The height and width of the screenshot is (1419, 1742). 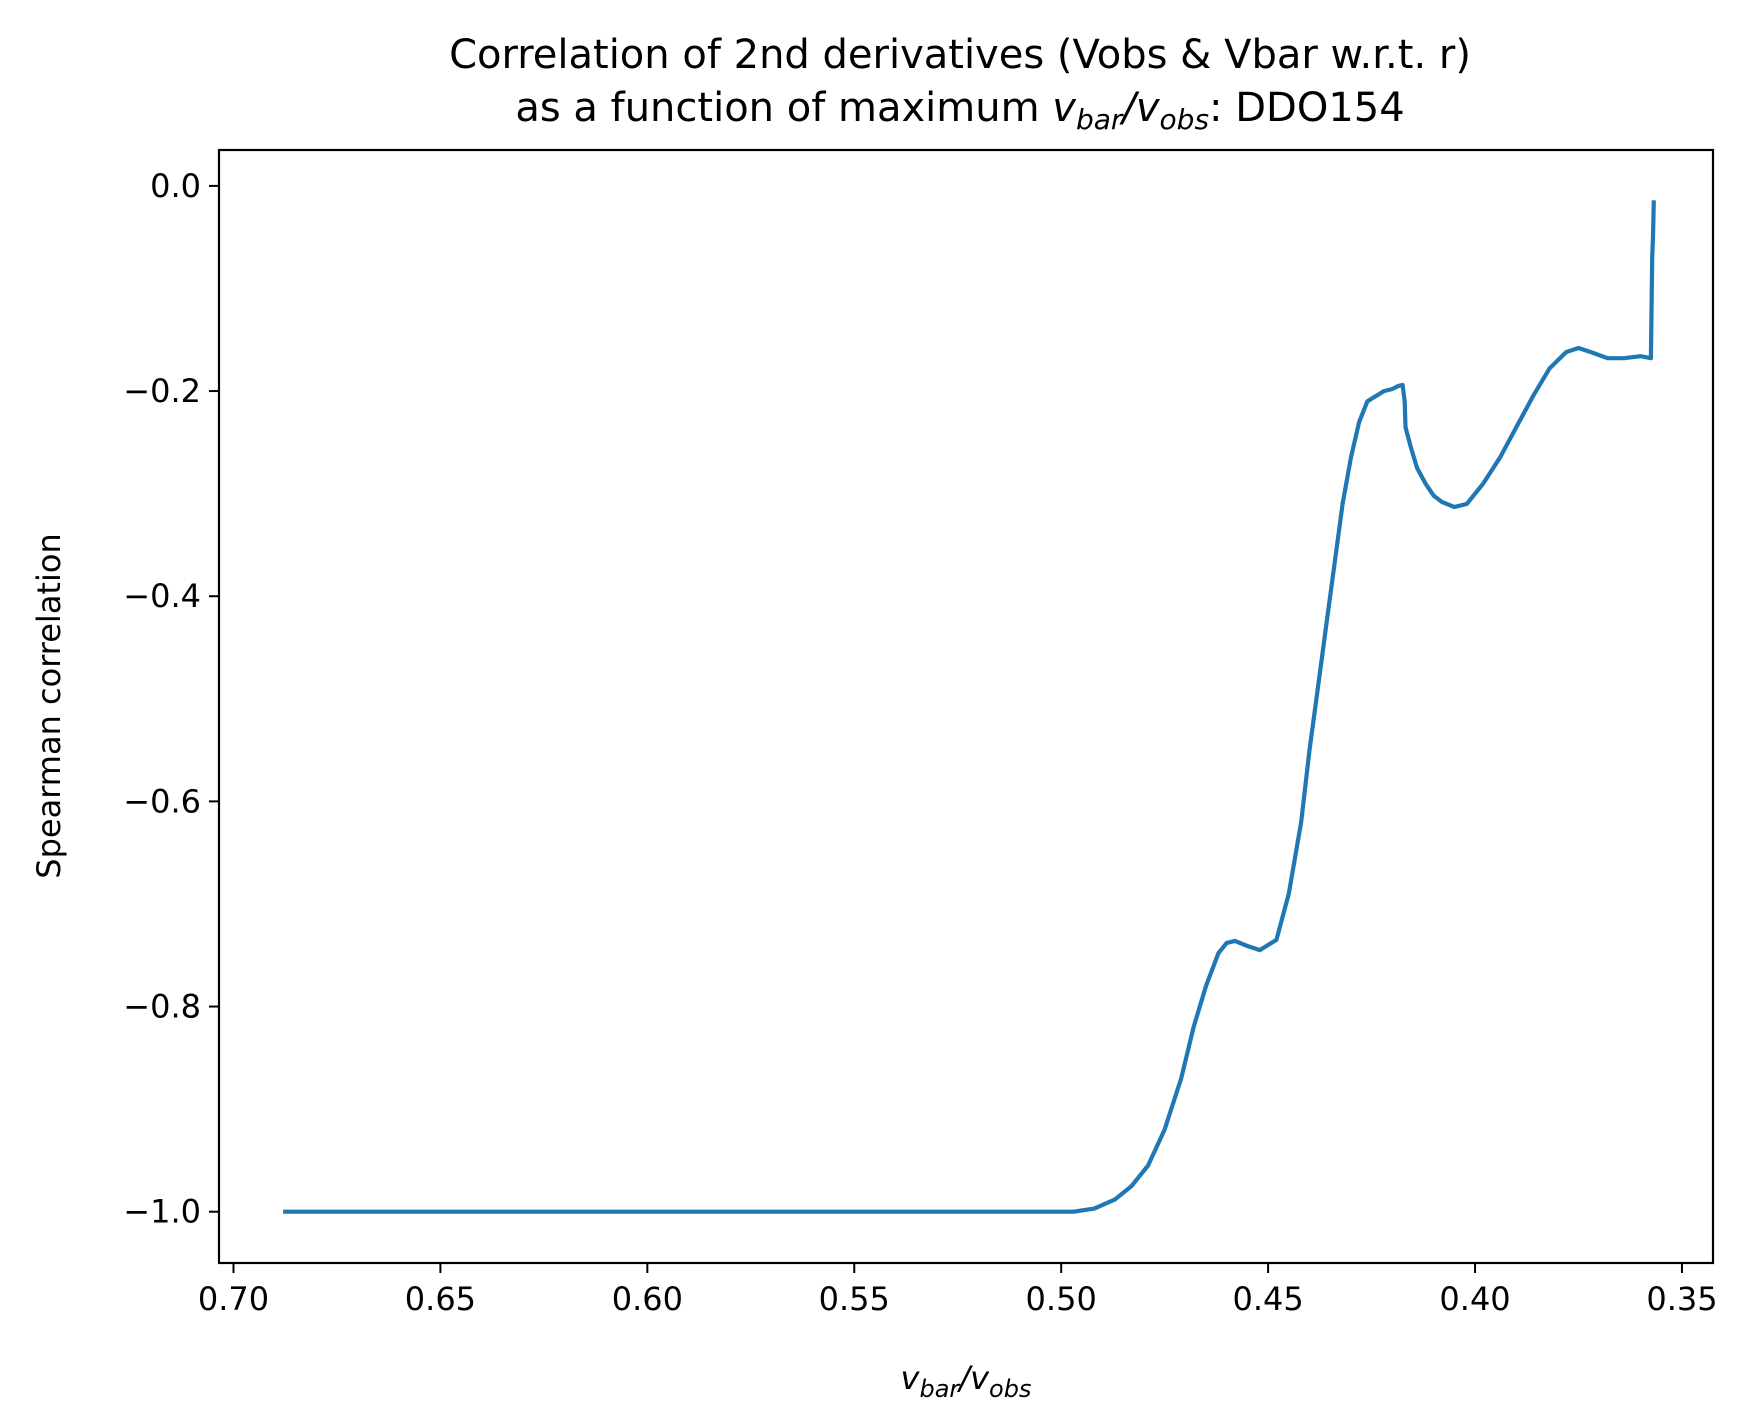 What do you see at coordinates (175, 186) in the screenshot?
I see `y-tick-label: 0.0` at bounding box center [175, 186].